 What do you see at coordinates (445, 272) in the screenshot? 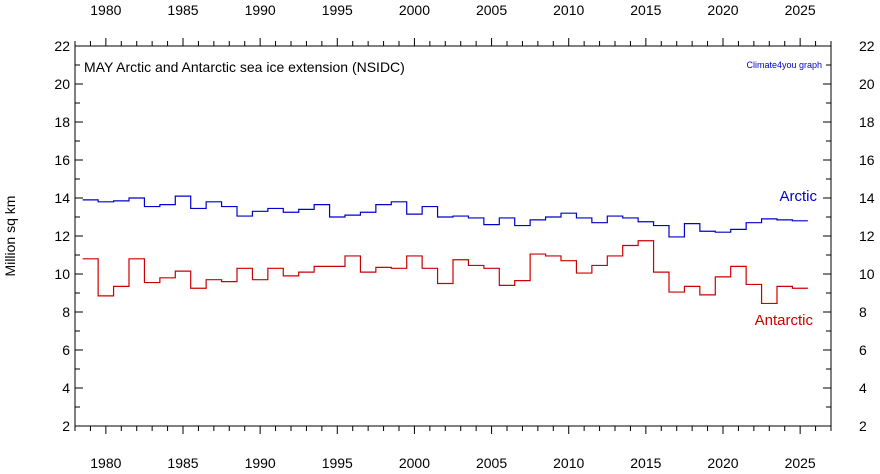
I see `series-line-antarctic` at bounding box center [445, 272].